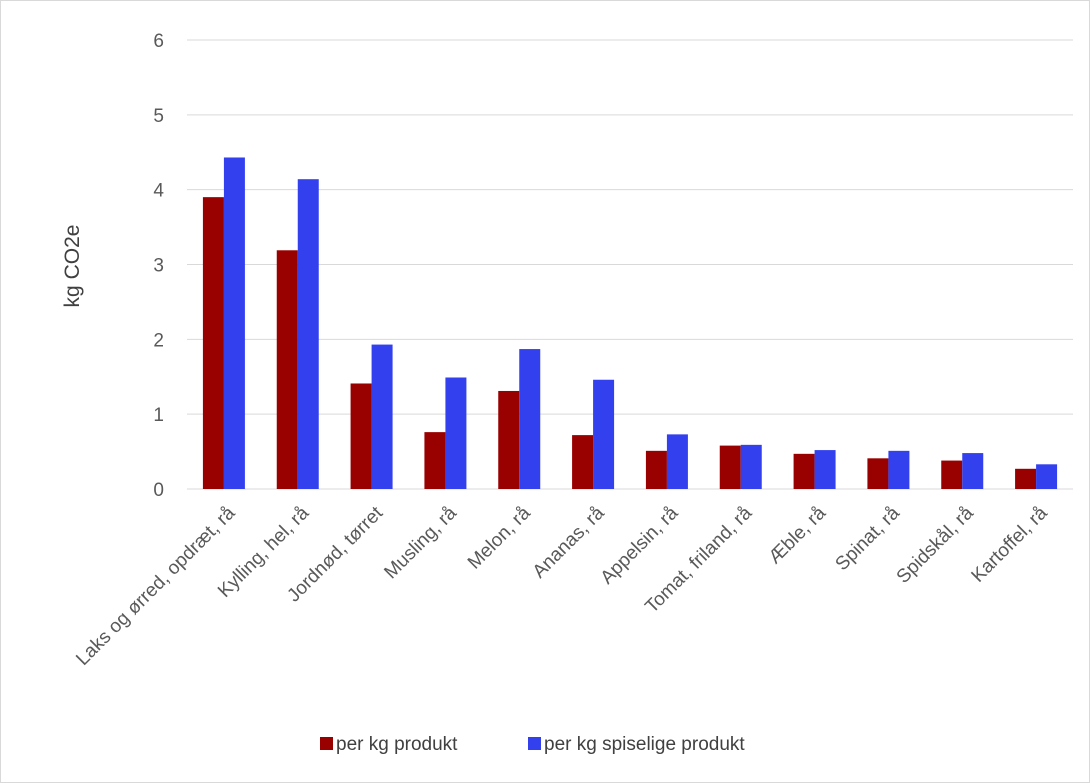 This screenshot has height=783, width=1090. Describe the element at coordinates (868, 538) in the screenshot. I see `x-category-label: Spinat, rå` at that location.